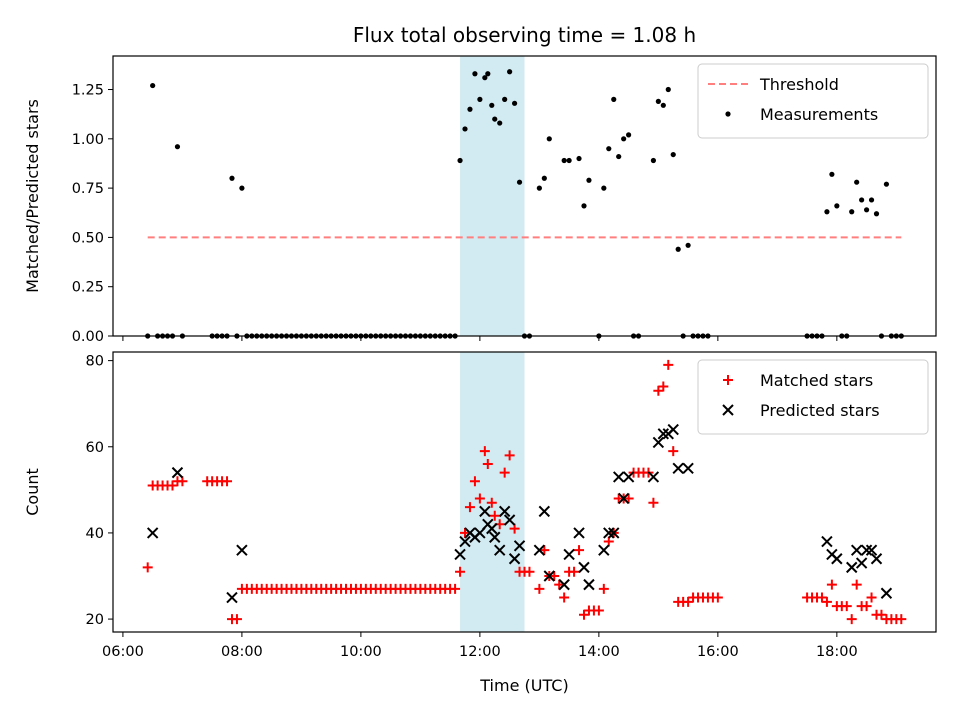 The height and width of the screenshot is (720, 960). I want to click on x-tick-label: 16:00, so click(718, 652).